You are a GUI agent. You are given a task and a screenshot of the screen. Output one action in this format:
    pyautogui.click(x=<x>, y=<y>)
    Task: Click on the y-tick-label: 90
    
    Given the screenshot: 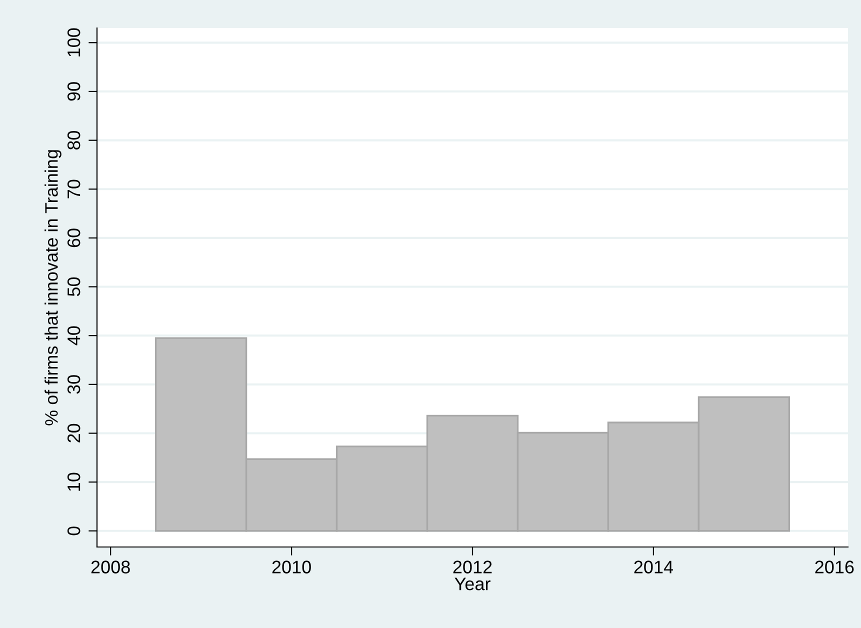 What is the action you would take?
    pyautogui.click(x=73, y=91)
    